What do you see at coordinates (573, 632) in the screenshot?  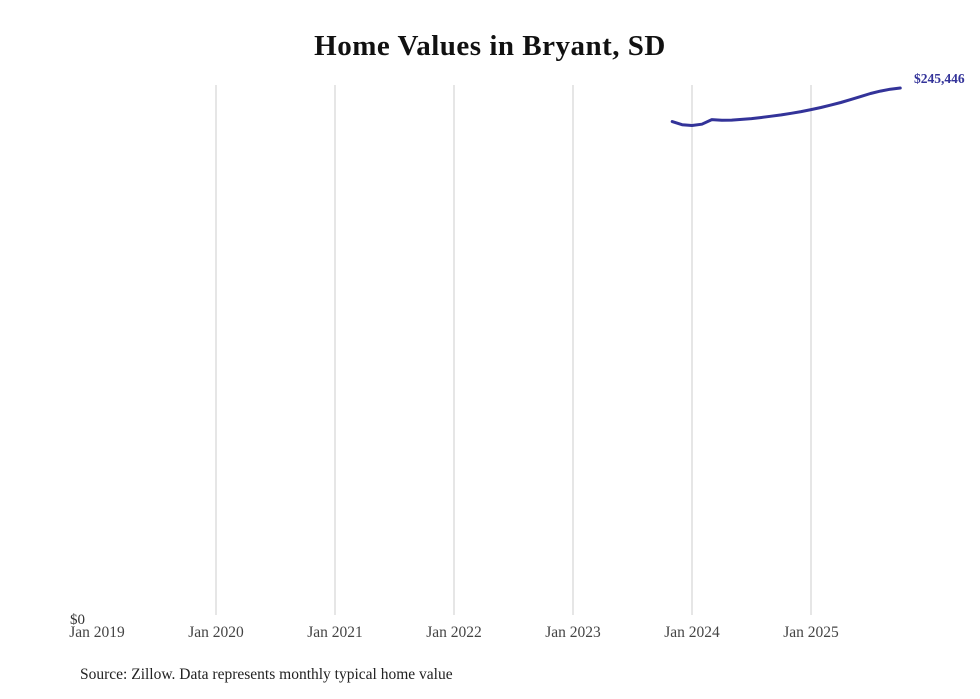 I see `x-tick-label: Jan 2023` at bounding box center [573, 632].